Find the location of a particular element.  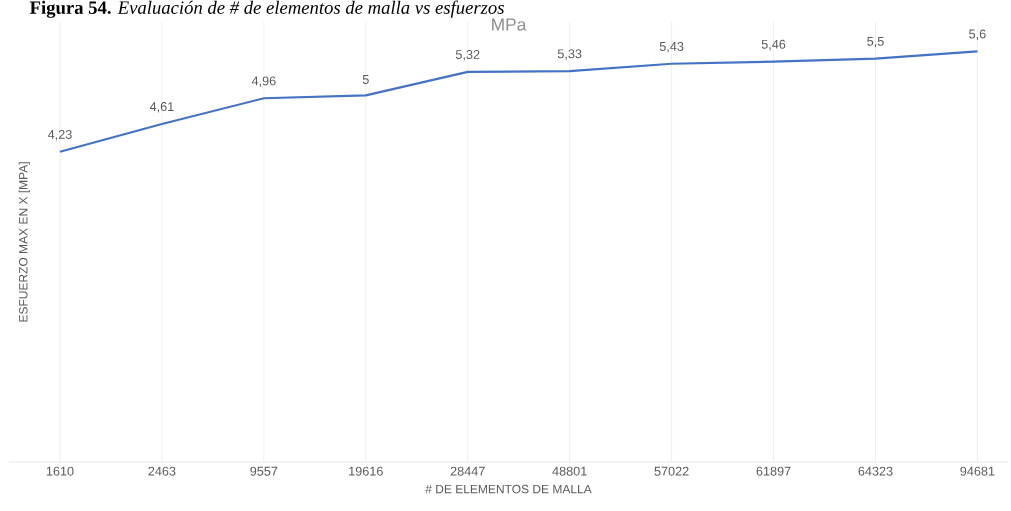

x-tick-label: 94681 is located at coordinates (977, 471).